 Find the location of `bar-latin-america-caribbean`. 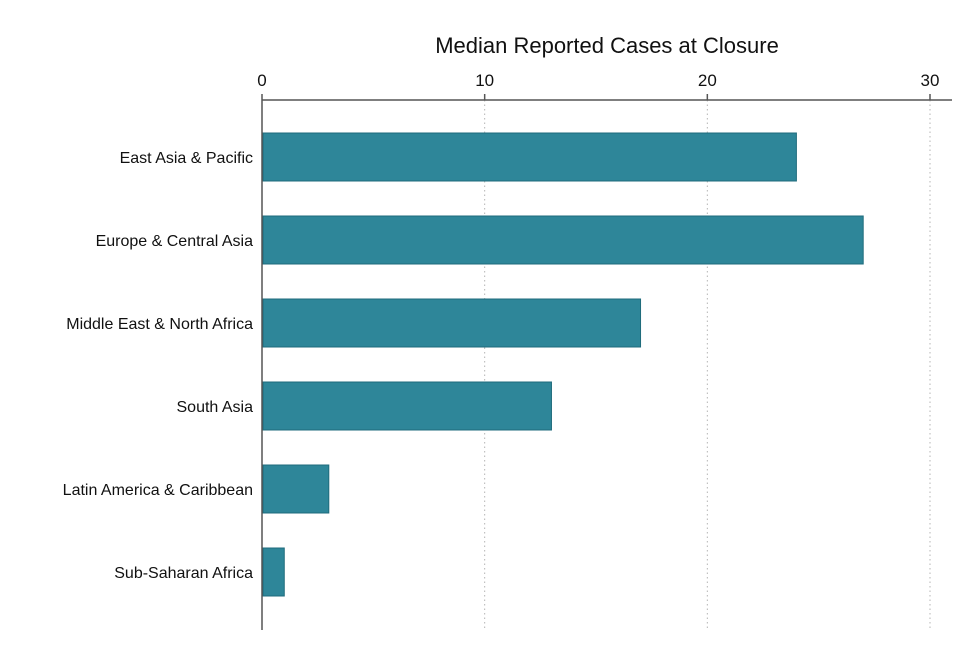

bar-latin-america-caribbean is located at coordinates (296, 489).